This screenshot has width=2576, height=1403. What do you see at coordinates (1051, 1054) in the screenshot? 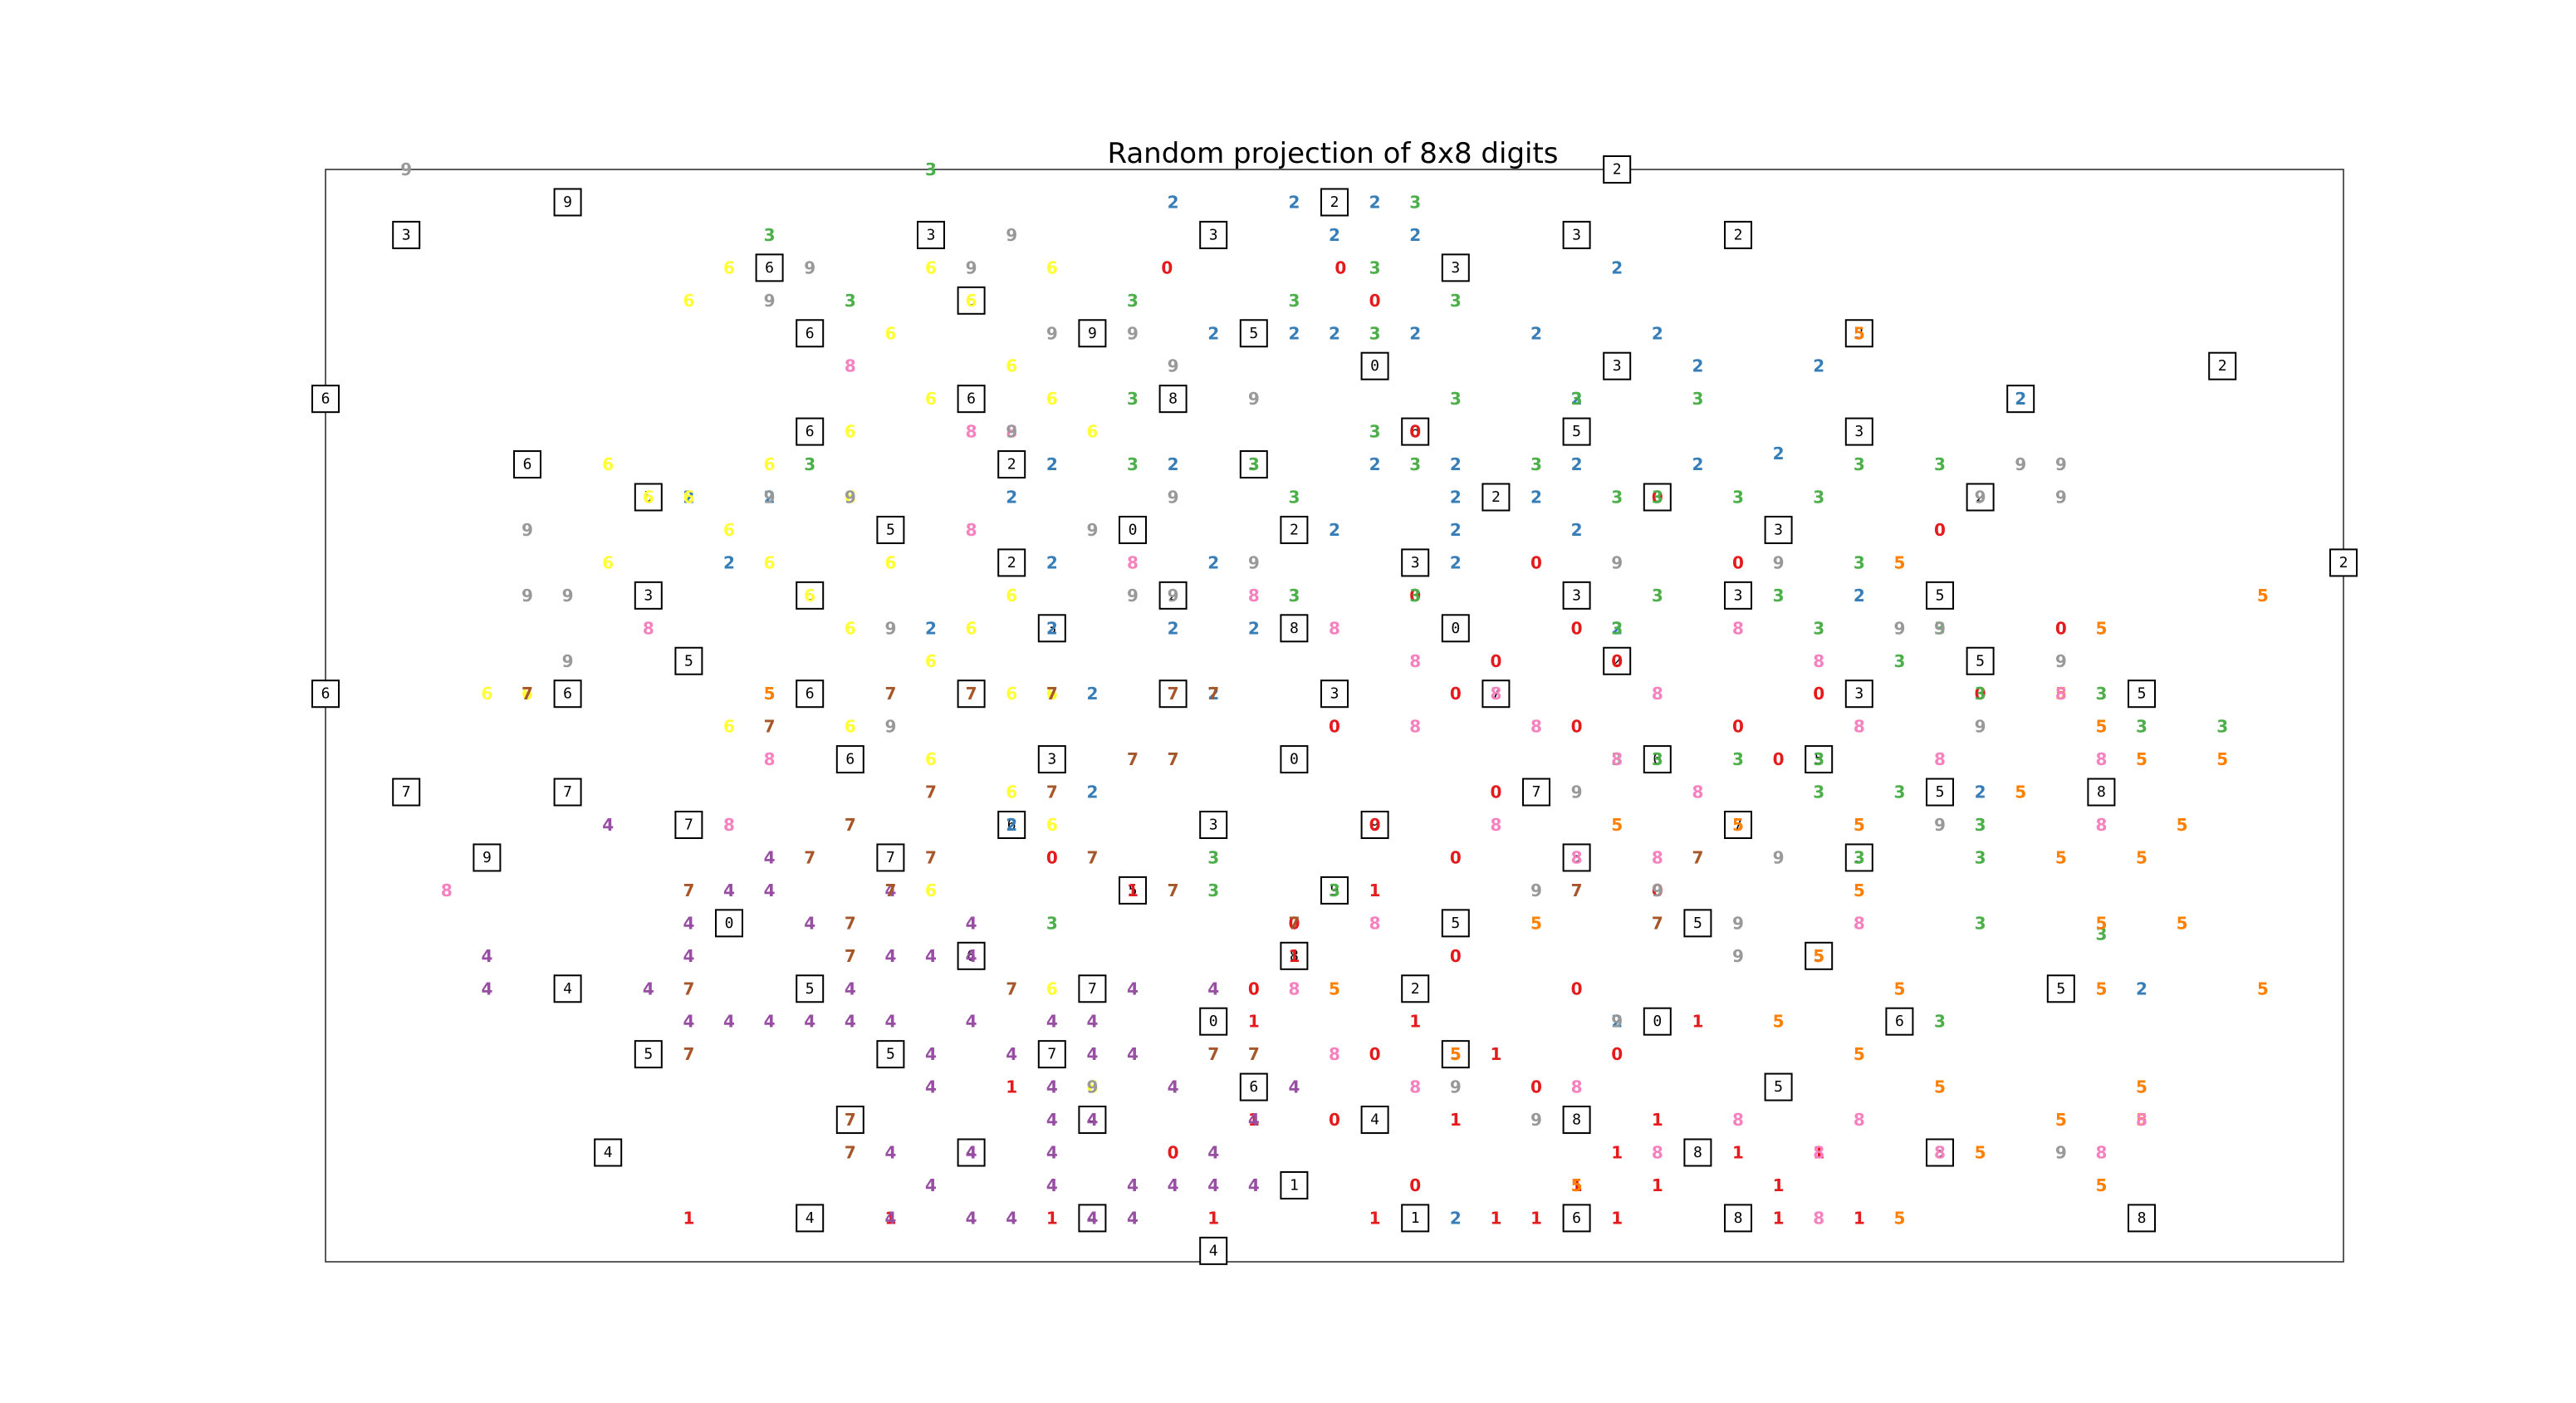
I see `digit-thumbnail: 7` at bounding box center [1051, 1054].